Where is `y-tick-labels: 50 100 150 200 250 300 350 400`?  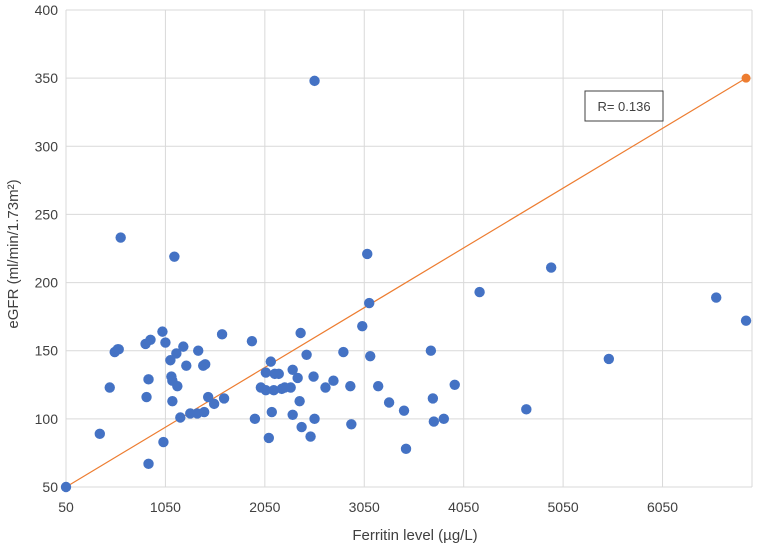
y-tick-labels: 50 100 150 200 250 300 350 400 is located at coordinates (47, 248).